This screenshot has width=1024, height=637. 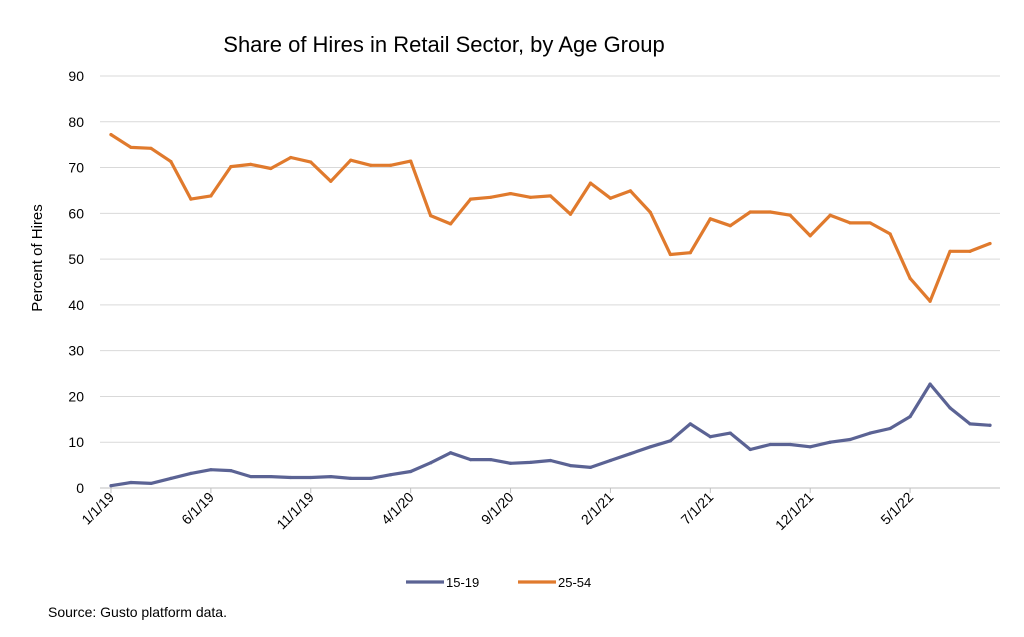 I want to click on x-tick-label: 9/1/20, so click(x=497, y=508).